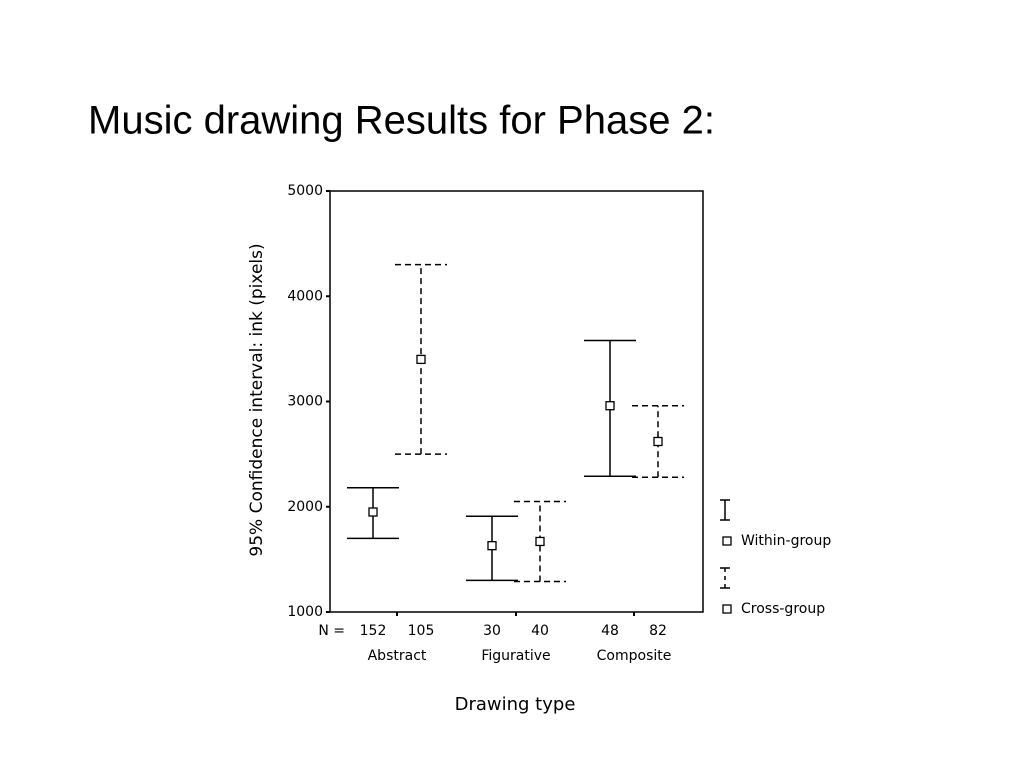  Describe the element at coordinates (658, 631) in the screenshot. I see `n-count: 82` at that location.